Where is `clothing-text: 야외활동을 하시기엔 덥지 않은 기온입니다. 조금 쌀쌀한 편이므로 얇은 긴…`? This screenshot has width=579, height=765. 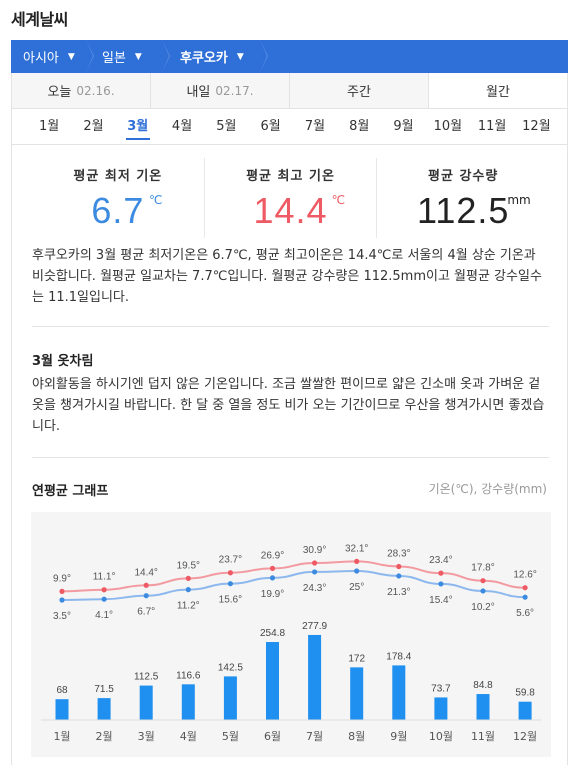 clothing-text: 야외활동을 하시기엔 덥지 않은 기온입니다. 조금 쌀쌀한 편이므로 얇은 긴… is located at coordinates (288, 405).